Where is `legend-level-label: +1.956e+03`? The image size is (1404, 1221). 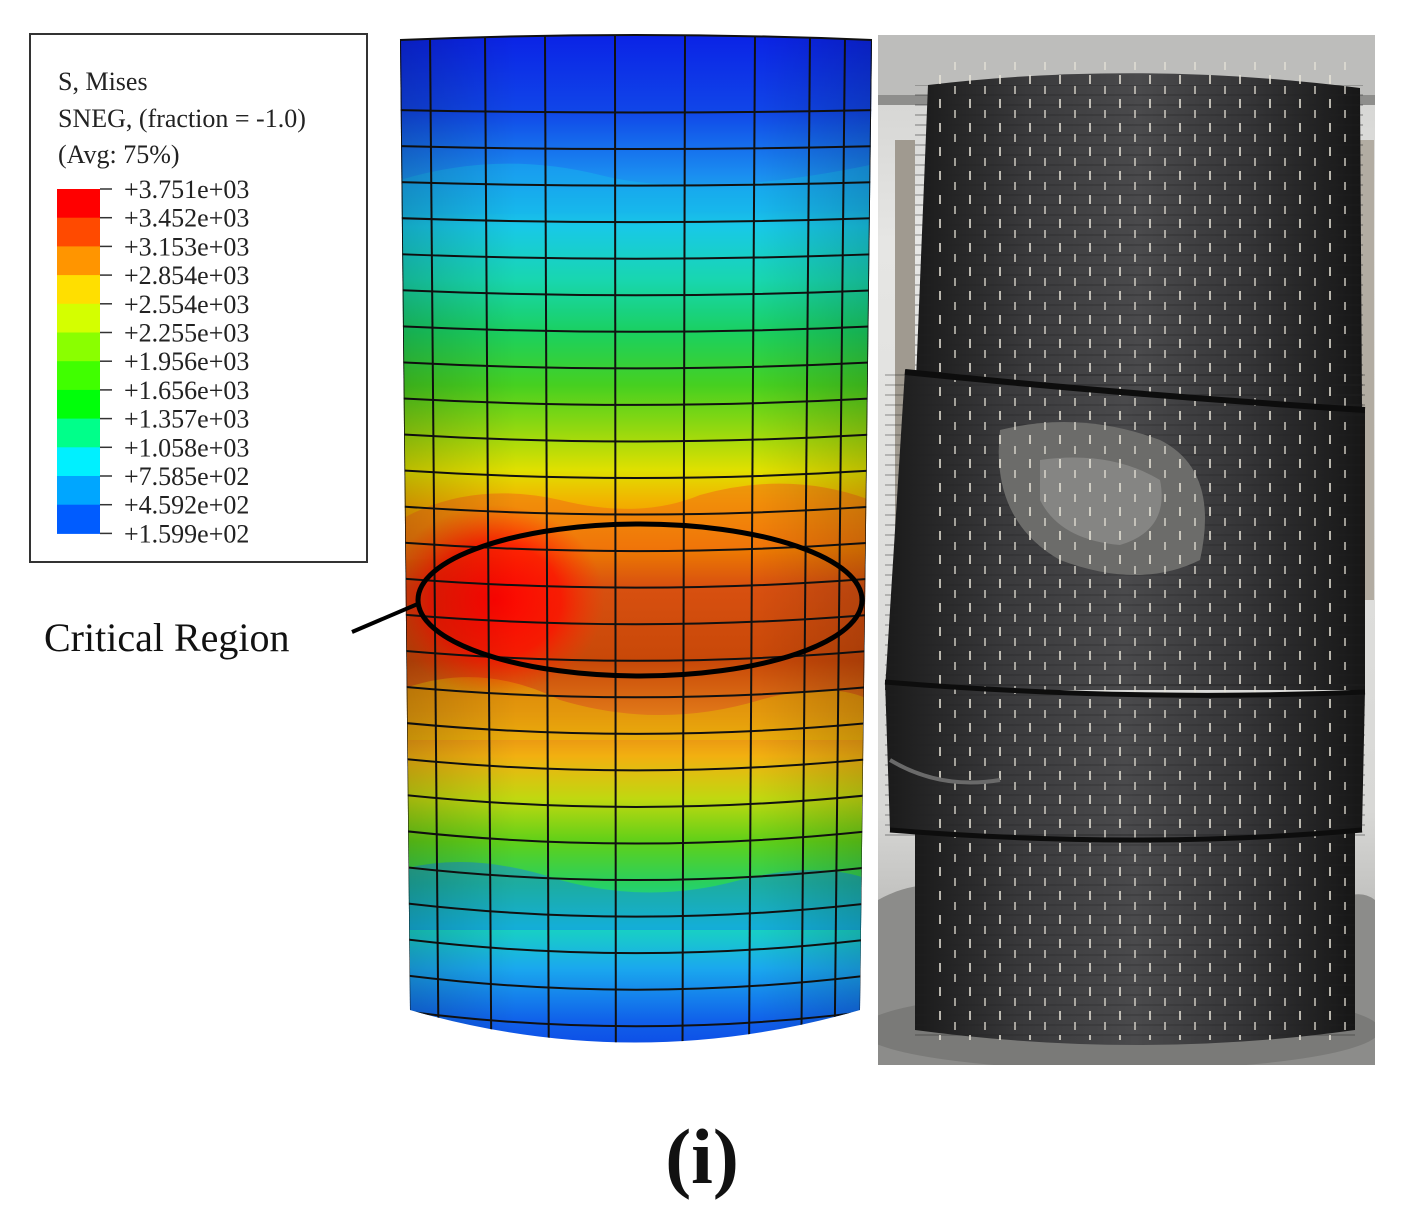
legend-level-label: +1.956e+03 is located at coordinates (186, 361).